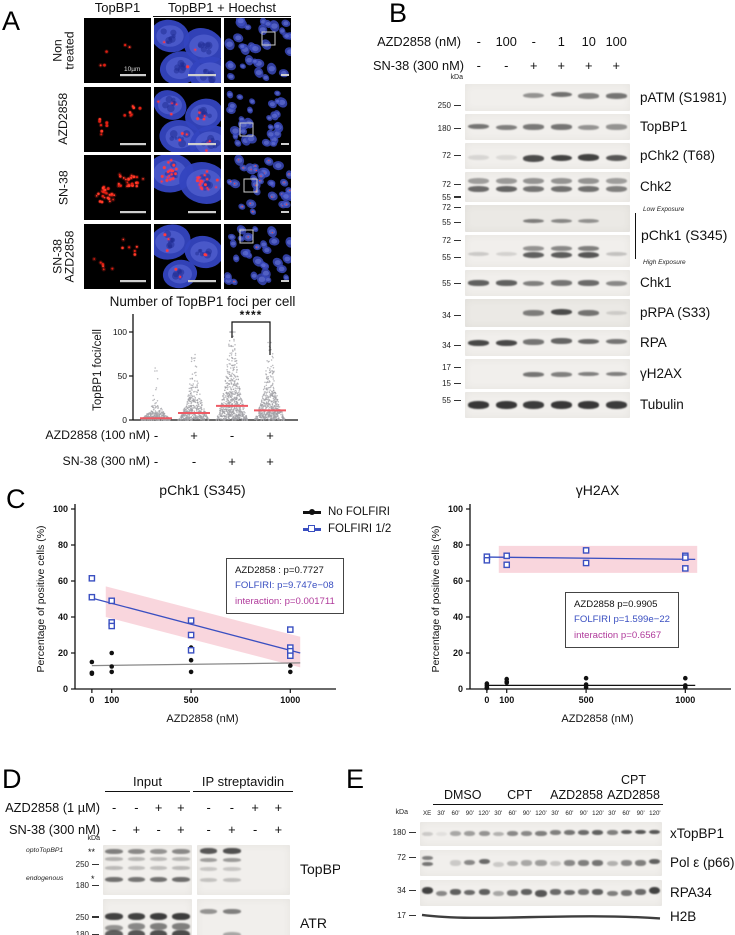 The image size is (735, 935). I want to click on legend-item: FOLFIRI 1/2, so click(347, 529).